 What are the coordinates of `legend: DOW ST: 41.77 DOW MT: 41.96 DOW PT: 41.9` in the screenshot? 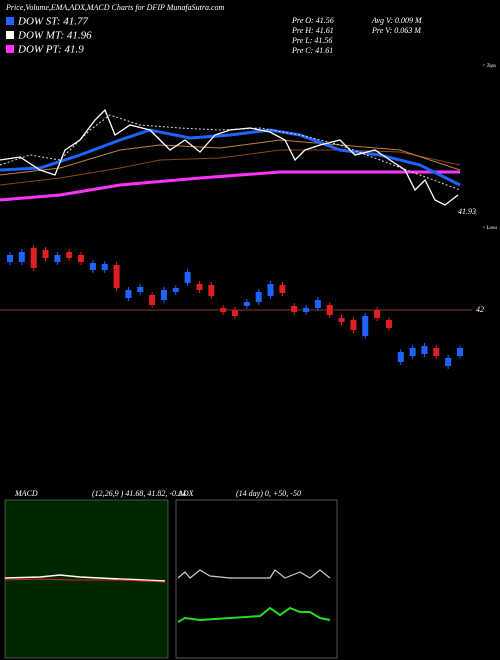 It's located at (49, 36).